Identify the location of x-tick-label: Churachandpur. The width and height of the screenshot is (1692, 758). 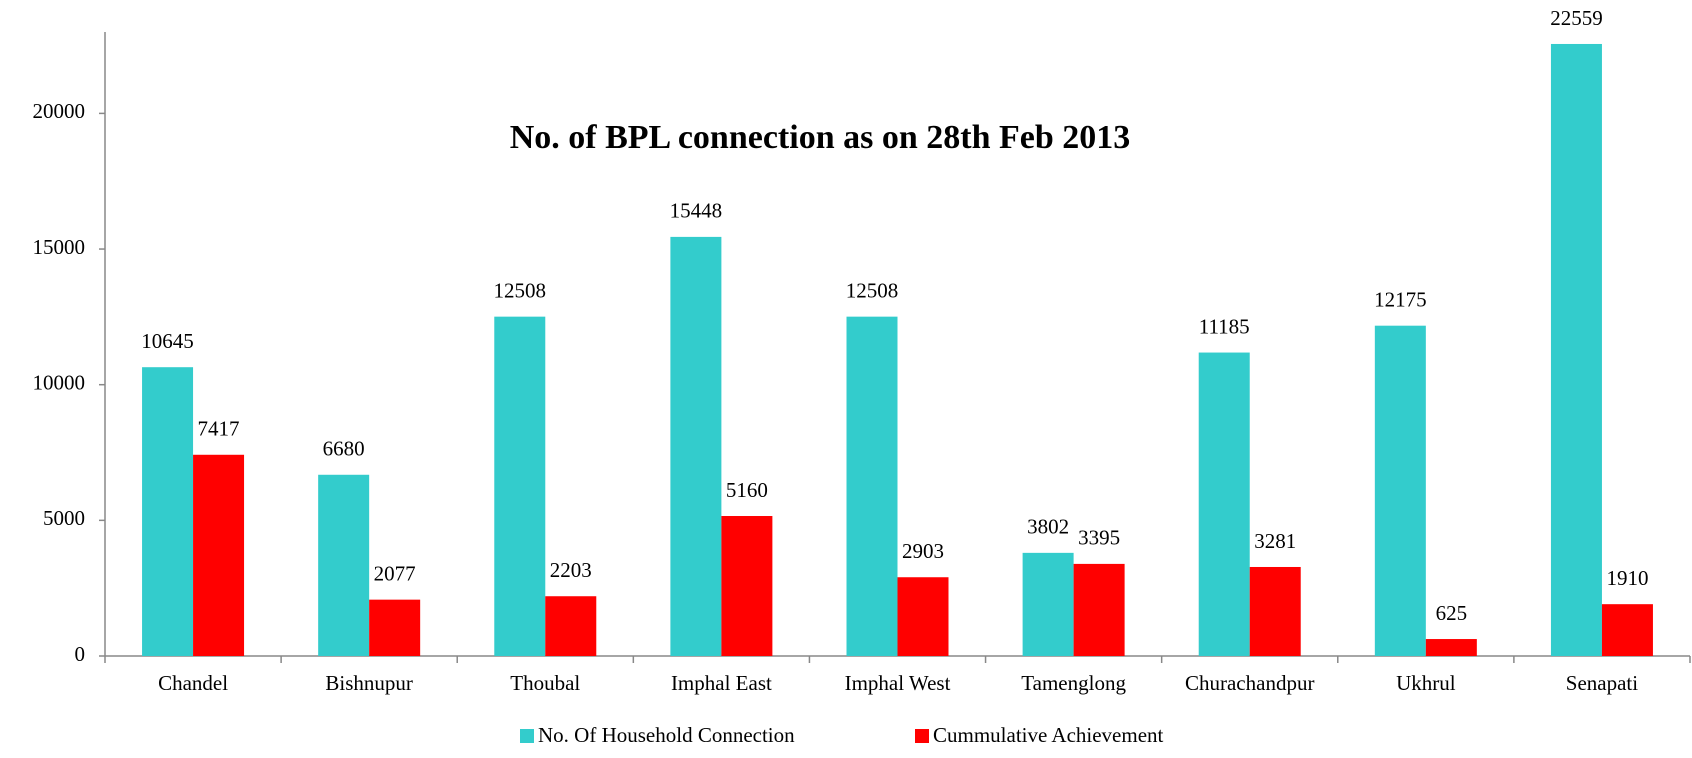
(1249, 683).